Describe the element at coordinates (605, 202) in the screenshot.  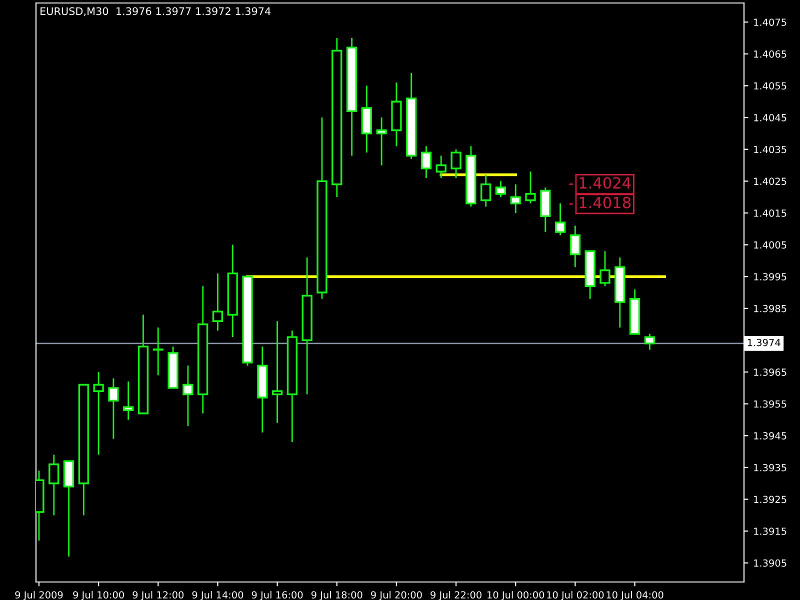
I see `annotation: 1.4018` at that location.